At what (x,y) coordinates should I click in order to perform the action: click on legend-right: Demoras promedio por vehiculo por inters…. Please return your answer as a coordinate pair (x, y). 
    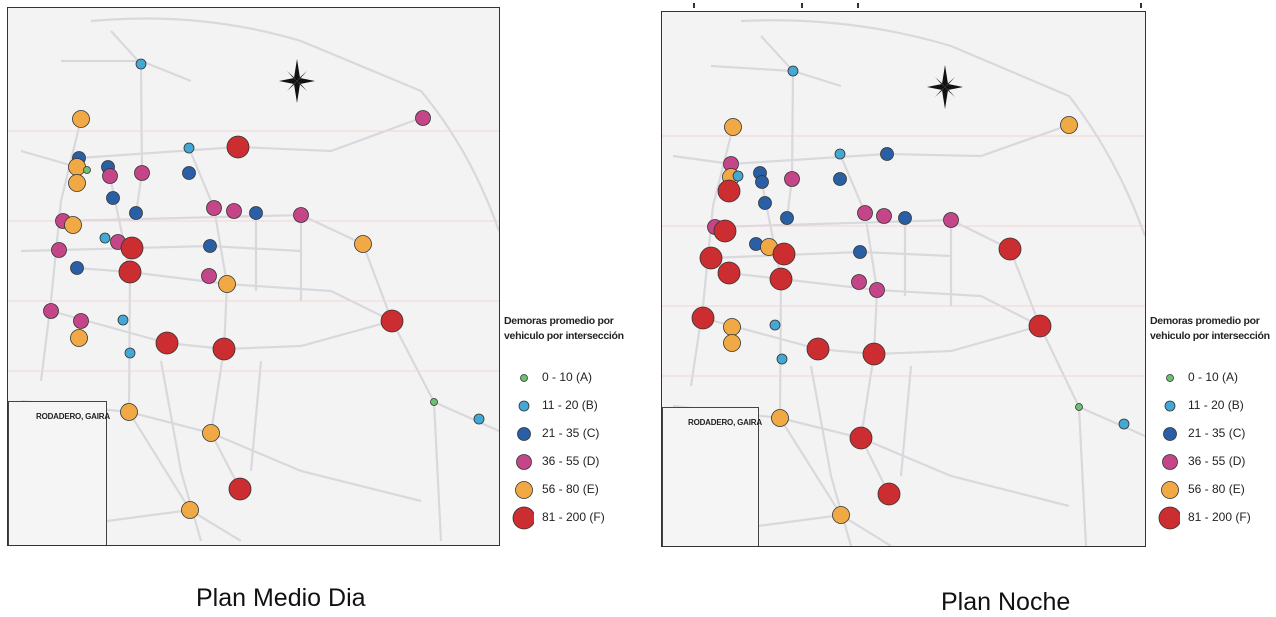
    Looking at the image, I should click on (1212, 429).